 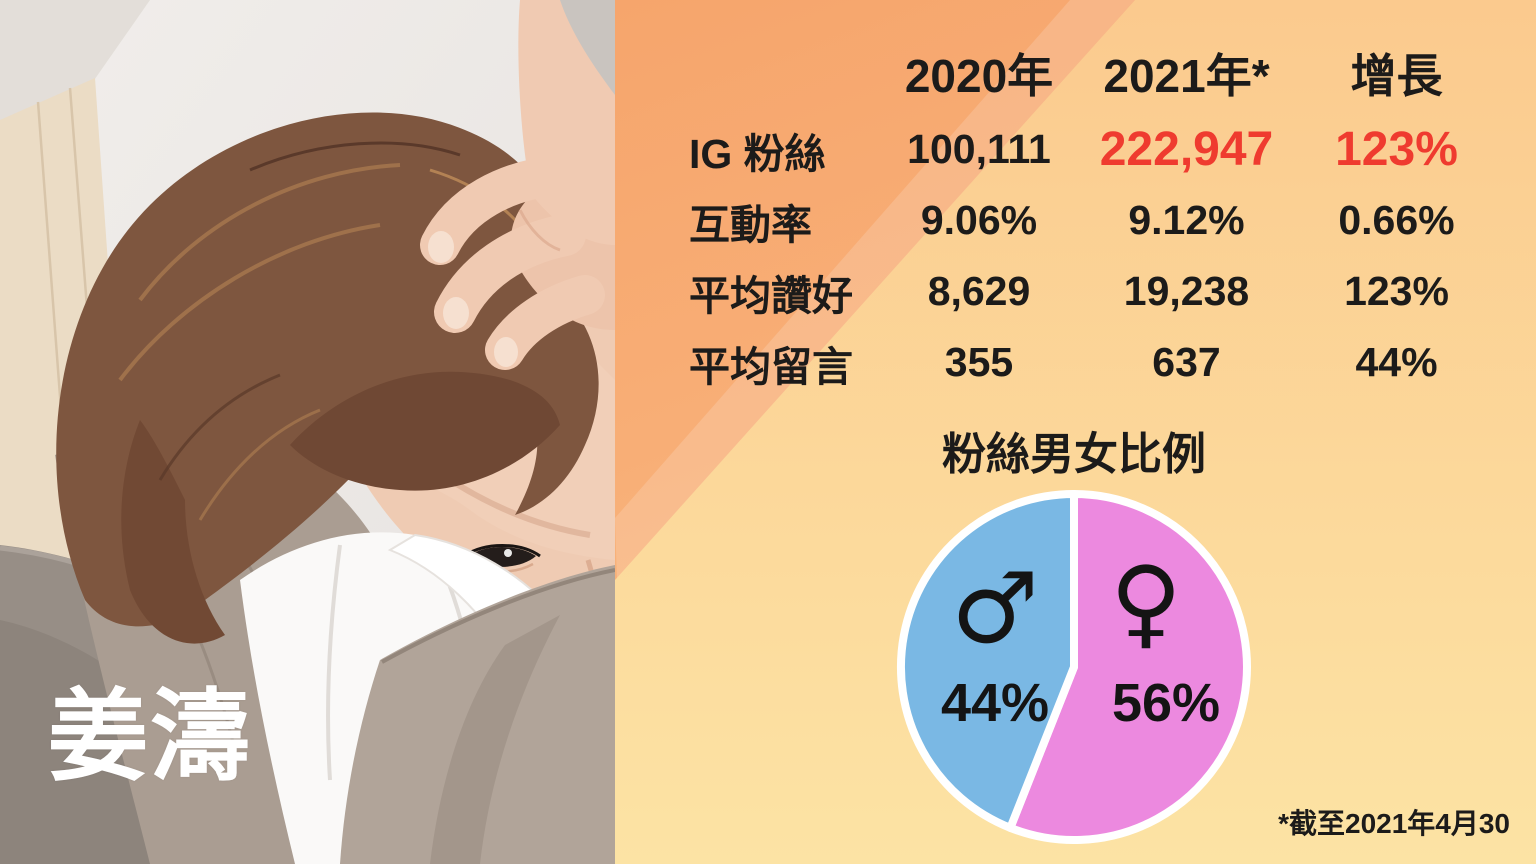 I want to click on pie-slice-female, so click(x=1128, y=667).